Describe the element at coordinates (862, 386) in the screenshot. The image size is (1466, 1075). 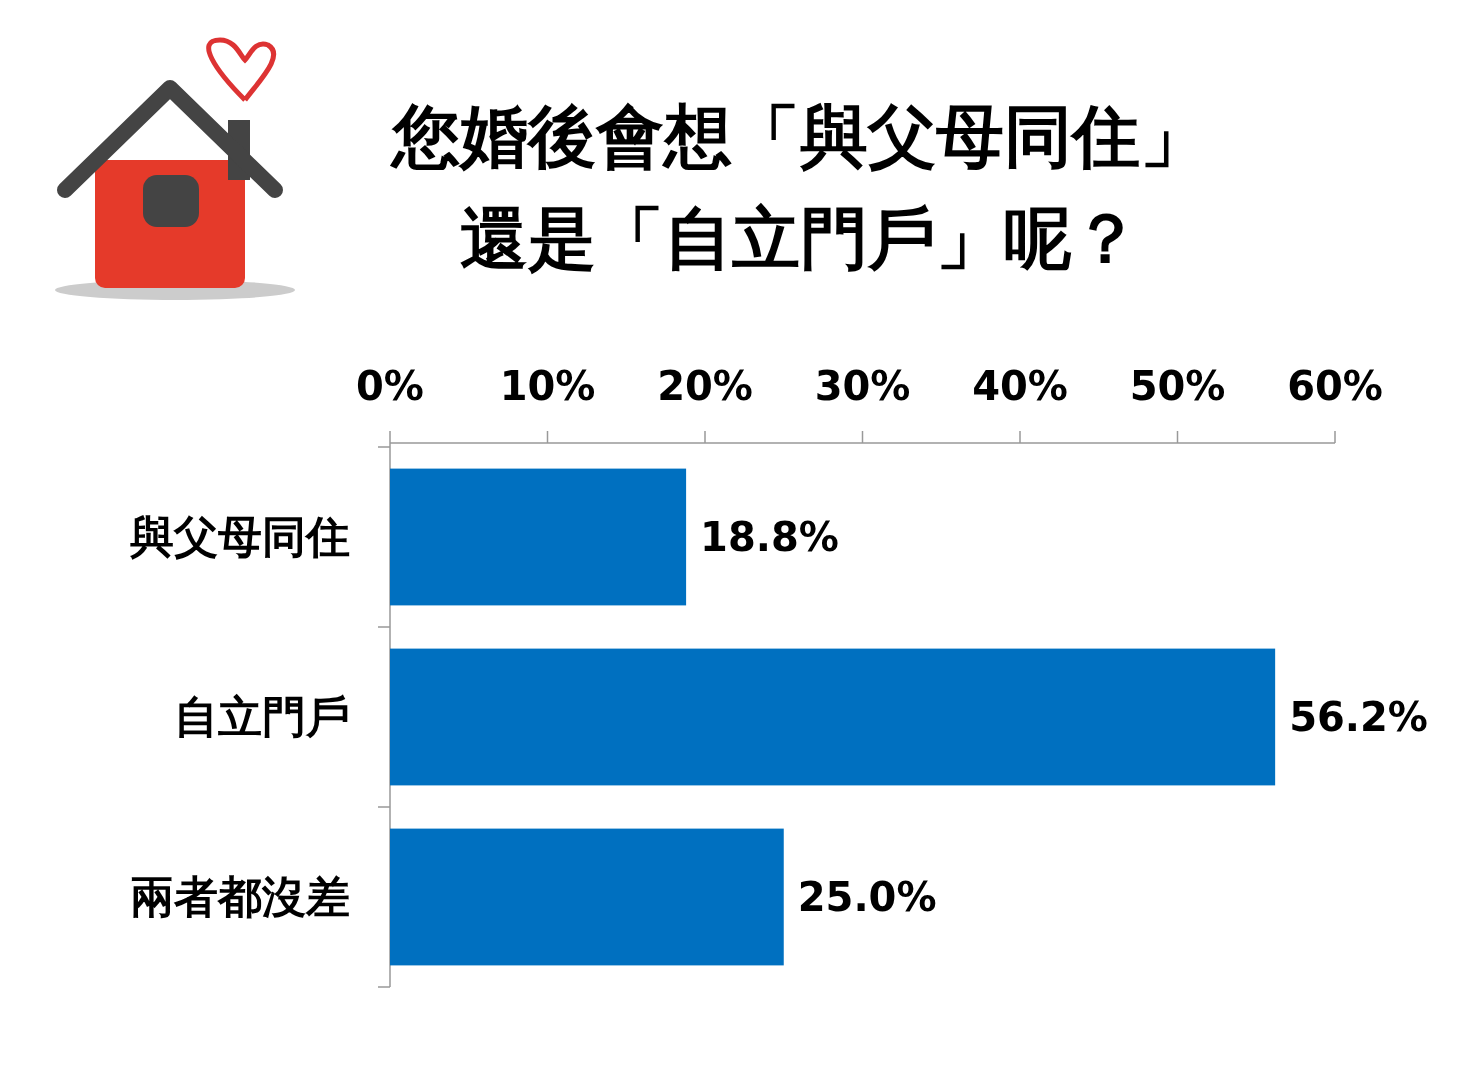
I see `x-tick-label: 30%` at that location.